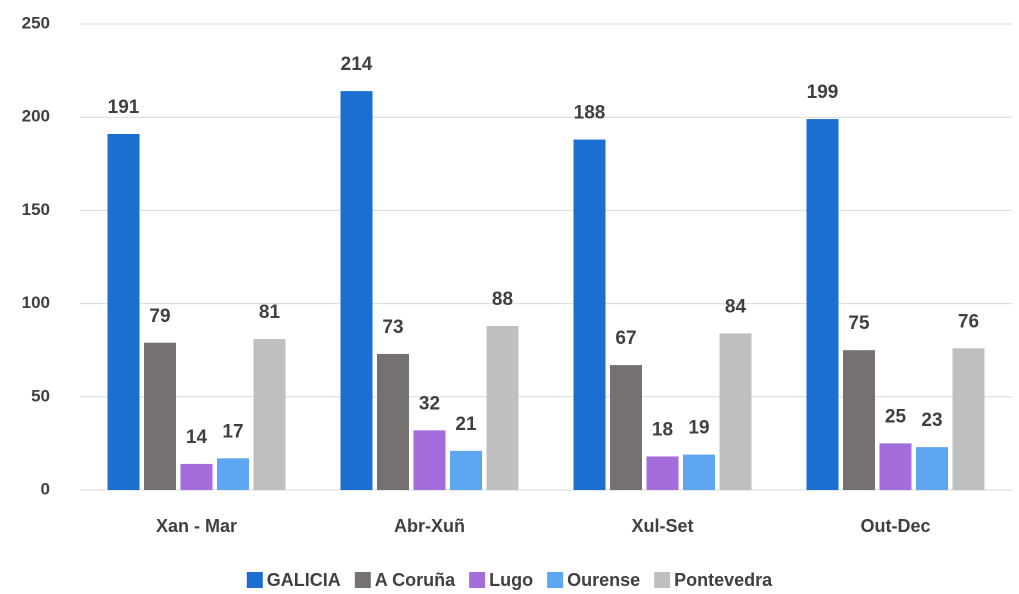 The image size is (1019, 594). What do you see at coordinates (429, 403) in the screenshot?
I see `value-label: 32` at bounding box center [429, 403].